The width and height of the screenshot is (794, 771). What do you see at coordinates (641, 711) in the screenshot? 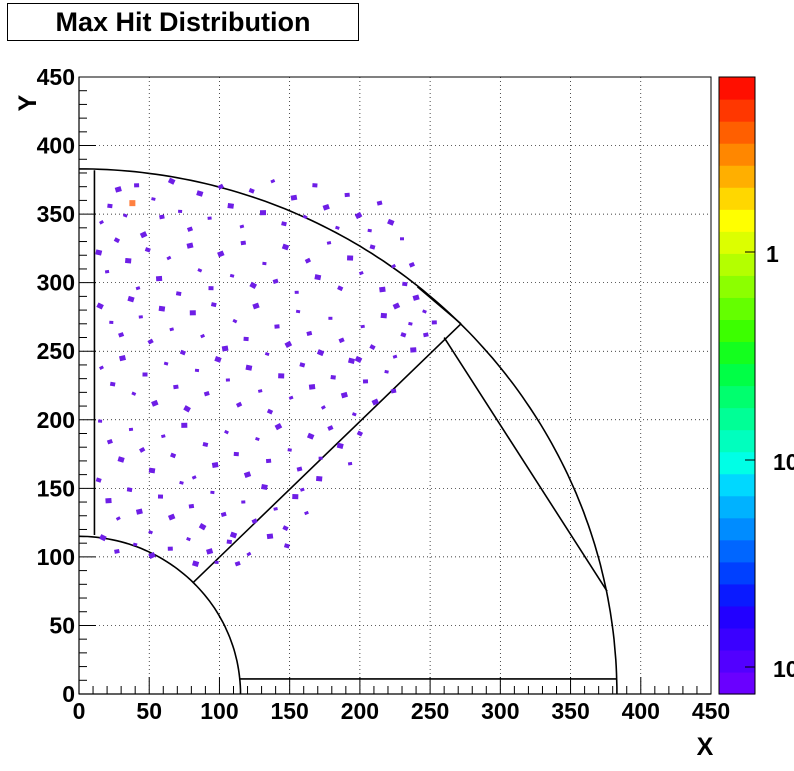
I see `x-tick-label: 400` at bounding box center [641, 711].